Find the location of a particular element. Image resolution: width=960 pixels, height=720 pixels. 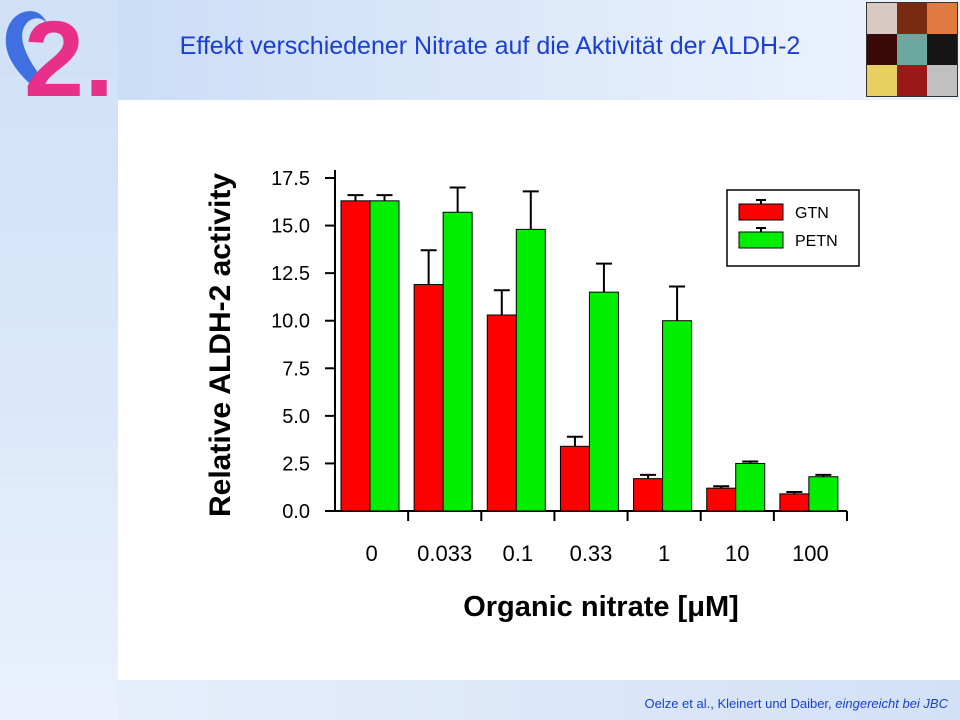

x-tick-label: 0.1 is located at coordinates (518, 553).